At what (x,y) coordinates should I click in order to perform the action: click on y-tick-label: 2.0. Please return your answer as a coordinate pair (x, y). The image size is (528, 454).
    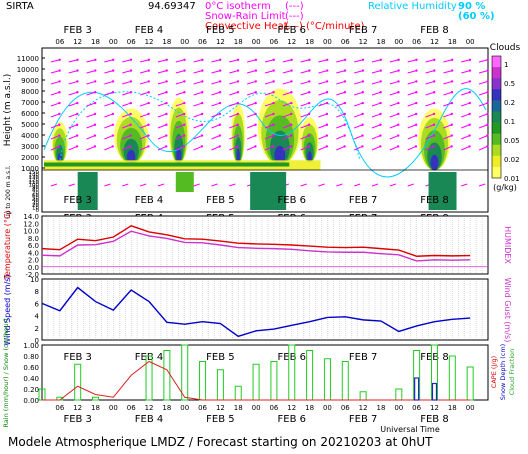
    Looking at the image, I should click on (33, 261).